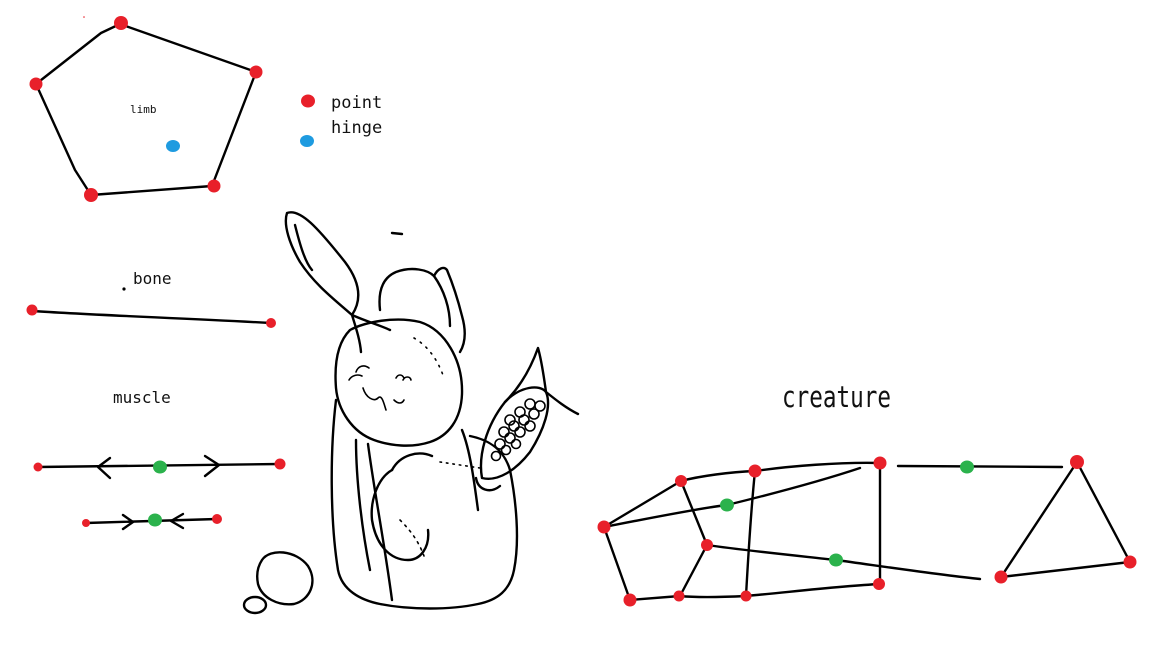 The height and width of the screenshot is (670, 1158). I want to click on legend, so click(307, 120).